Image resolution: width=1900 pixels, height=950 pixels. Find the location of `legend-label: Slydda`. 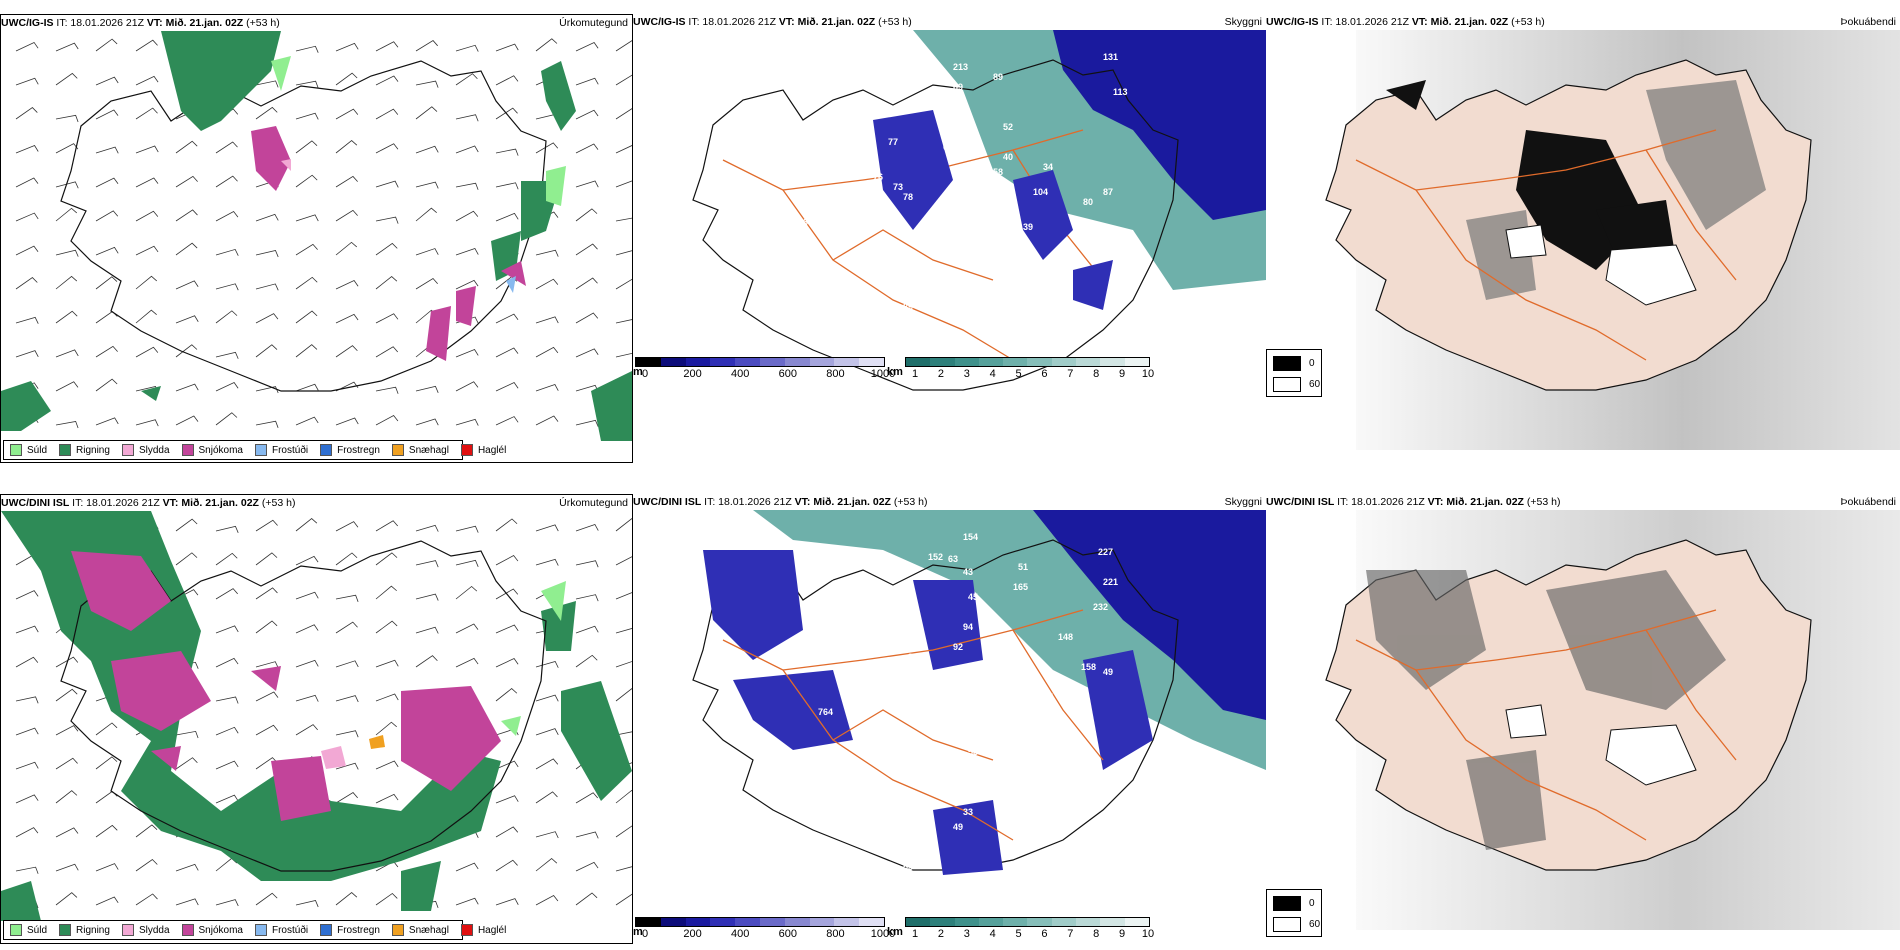

legend-label: Slydda is located at coordinates (154, 450).